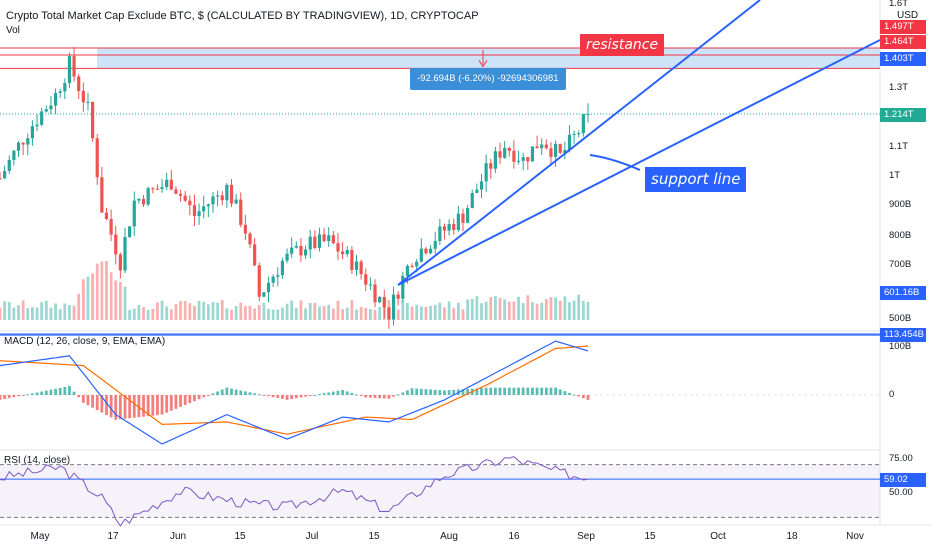  What do you see at coordinates (650, 536) in the screenshot?
I see `x-axis-label: 15` at bounding box center [650, 536].